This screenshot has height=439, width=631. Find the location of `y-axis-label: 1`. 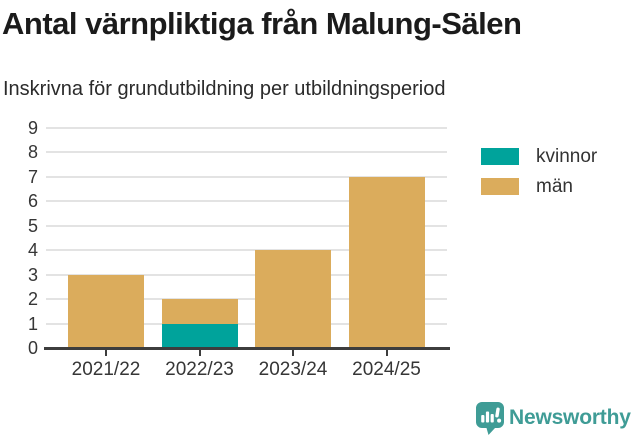

y-axis-label: 1 is located at coordinates (32, 323).